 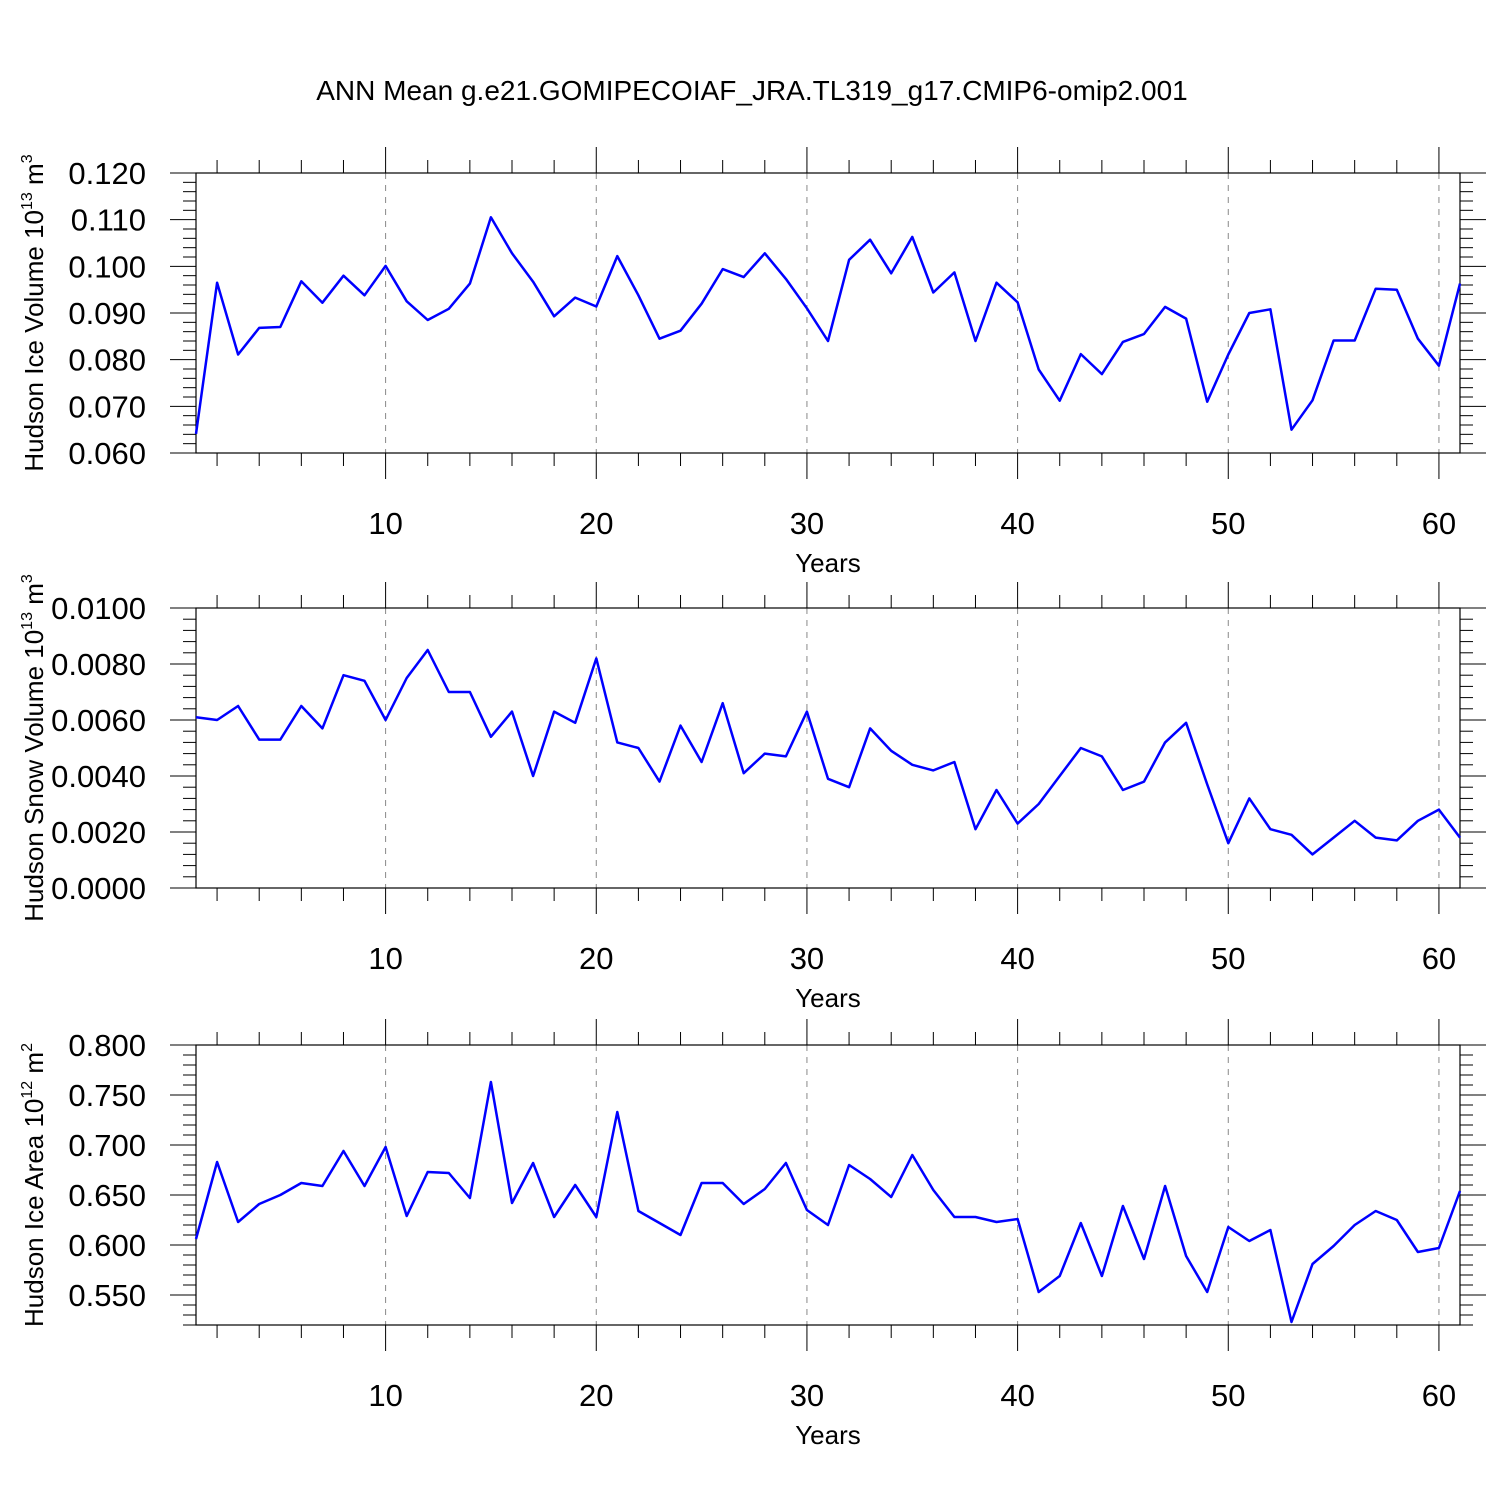 What do you see at coordinates (98, 888) in the screenshot?
I see `y-tick-label: 0.0000` at bounding box center [98, 888].